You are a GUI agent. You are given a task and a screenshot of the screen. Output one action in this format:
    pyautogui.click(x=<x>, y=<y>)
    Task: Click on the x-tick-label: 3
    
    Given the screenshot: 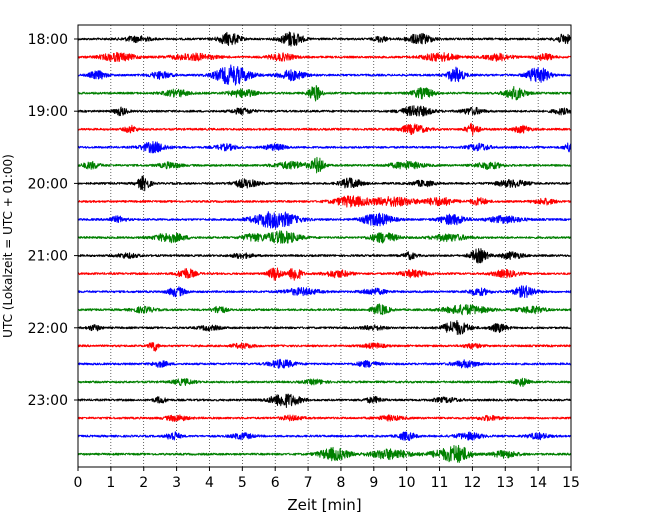 What is the action you would take?
    pyautogui.click(x=176, y=483)
    